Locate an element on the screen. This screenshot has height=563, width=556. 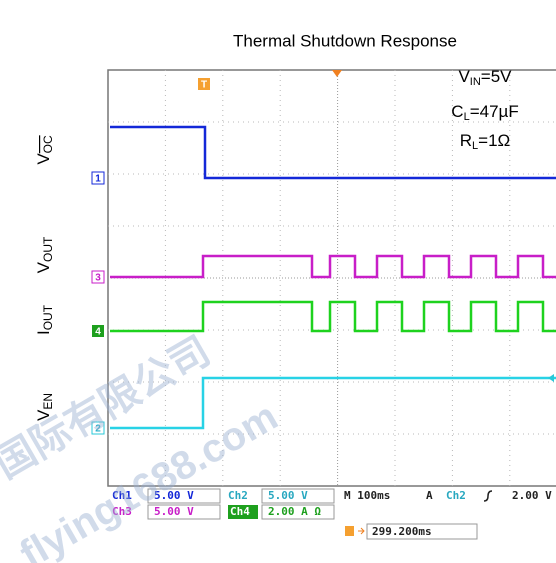
trace-ch4 is located at coordinates (333, 316).